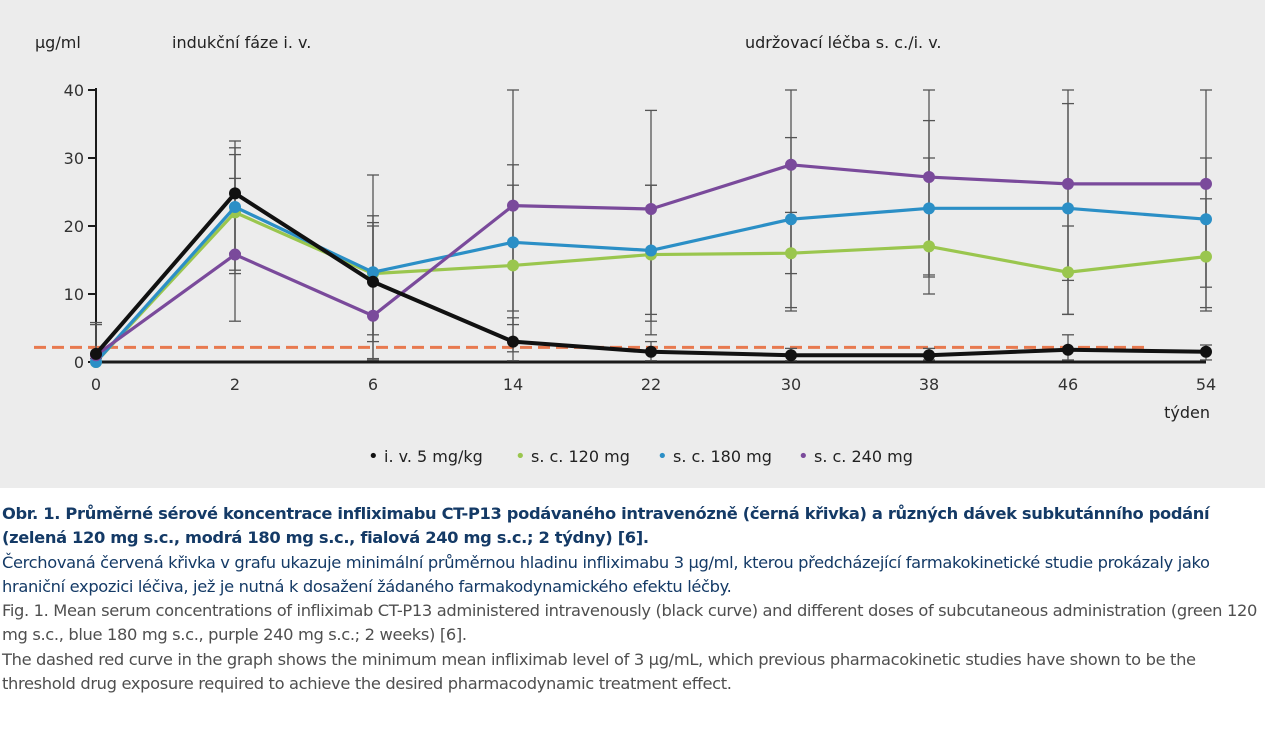 This screenshot has width=1265, height=742. What do you see at coordinates (373, 384) in the screenshot?
I see `x-tick-label: 6` at bounding box center [373, 384].